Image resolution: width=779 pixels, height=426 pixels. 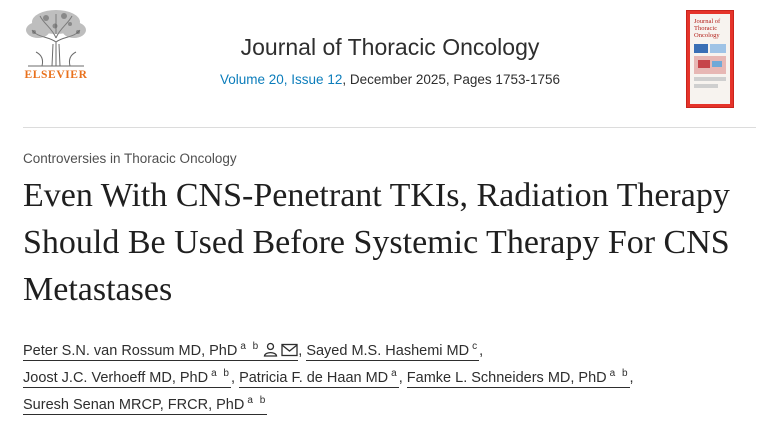 What do you see at coordinates (271, 349) in the screenshot?
I see `person-icon` at bounding box center [271, 349].